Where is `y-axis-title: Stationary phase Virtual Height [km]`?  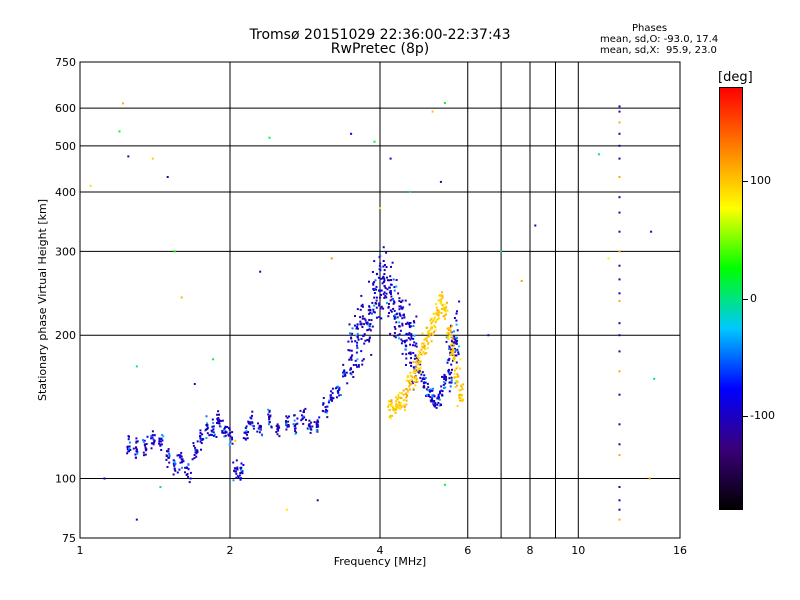 y-axis-title: Stationary phase Virtual Height [km] is located at coordinates (42, 300).